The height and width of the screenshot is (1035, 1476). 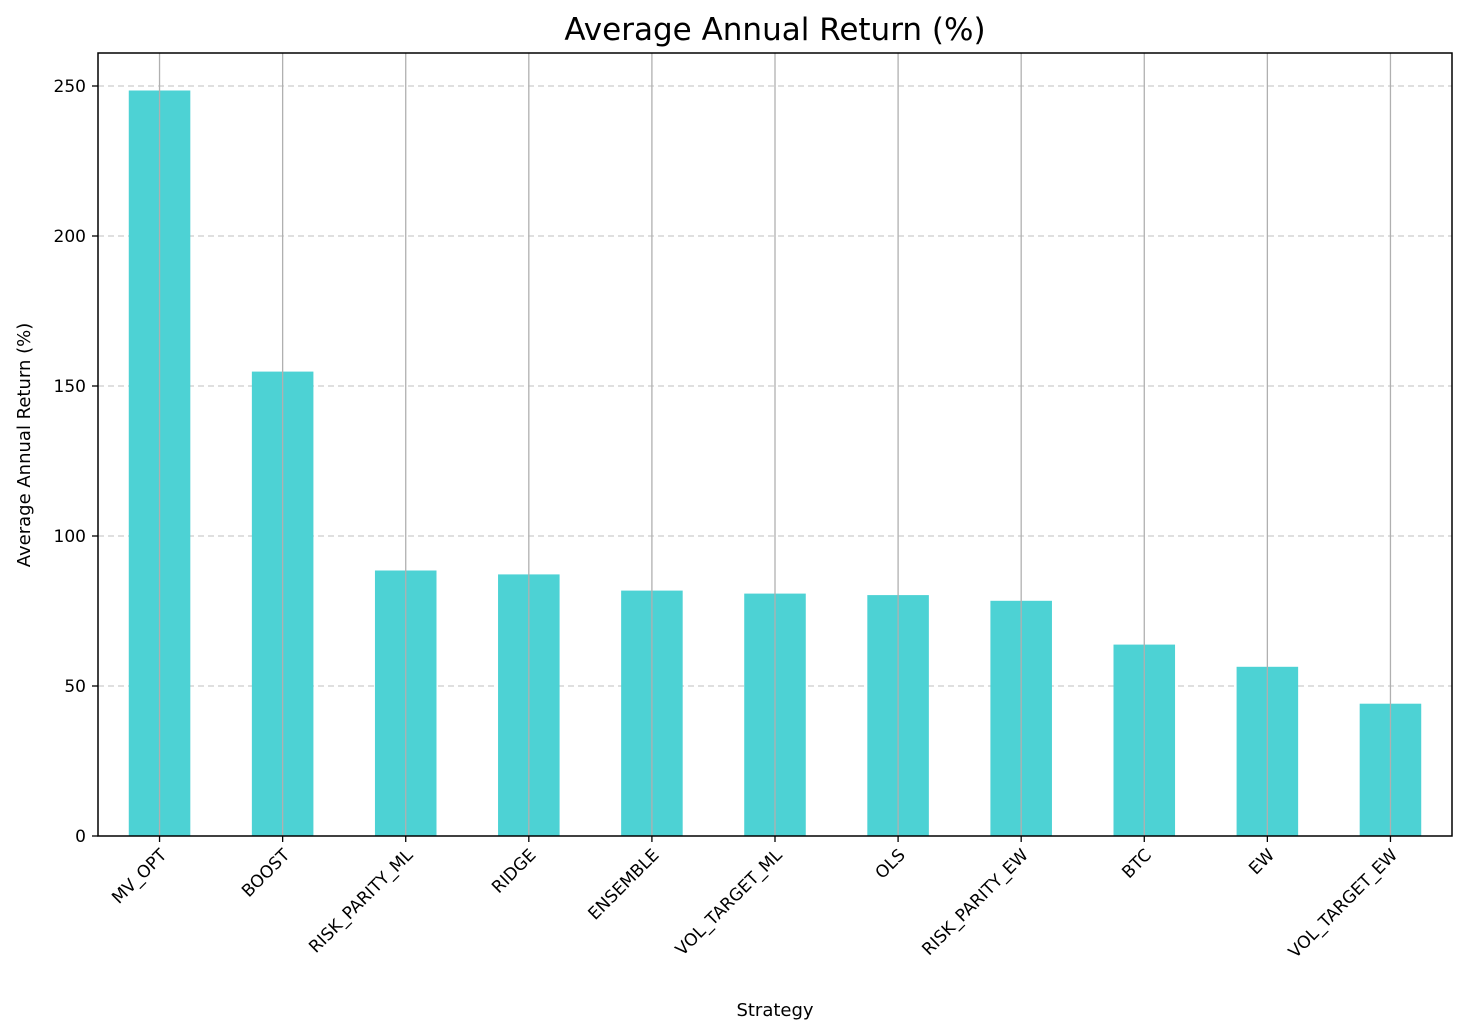 What do you see at coordinates (76, 462) in the screenshot?
I see `y-axis-ticks: 0 50 100 150 200 250` at bounding box center [76, 462].